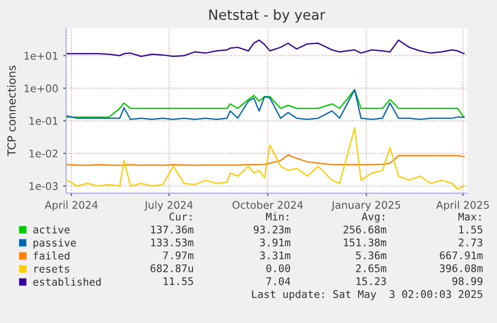 This screenshot has height=323, width=497. What do you see at coordinates (371, 281) in the screenshot?
I see `text: 15.23` at bounding box center [371, 281].